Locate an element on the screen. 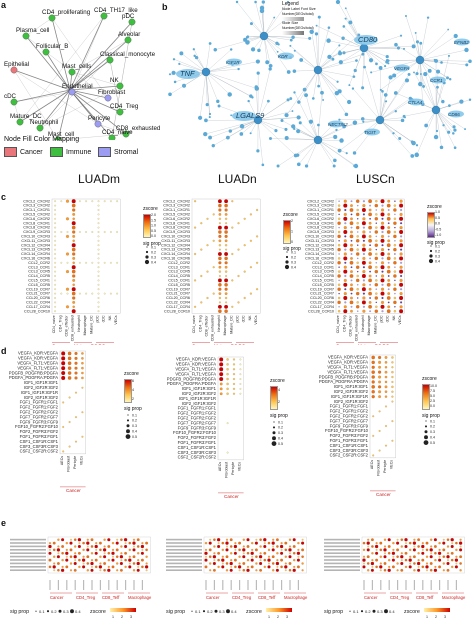 This screenshot has width=474, height=632. col-label-bar is located at coordinates (142, 585).